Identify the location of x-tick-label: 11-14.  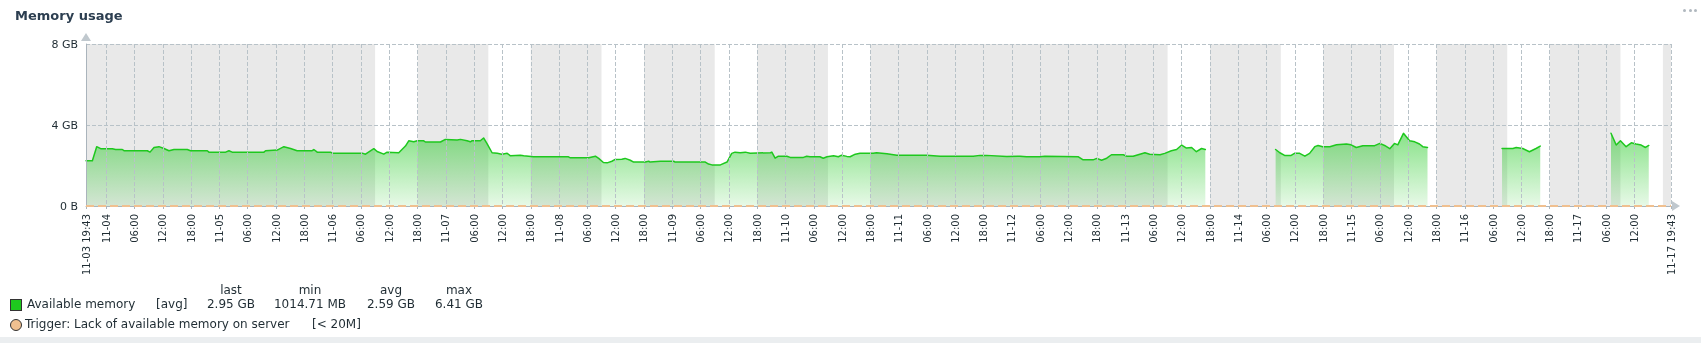
(1238, 229).